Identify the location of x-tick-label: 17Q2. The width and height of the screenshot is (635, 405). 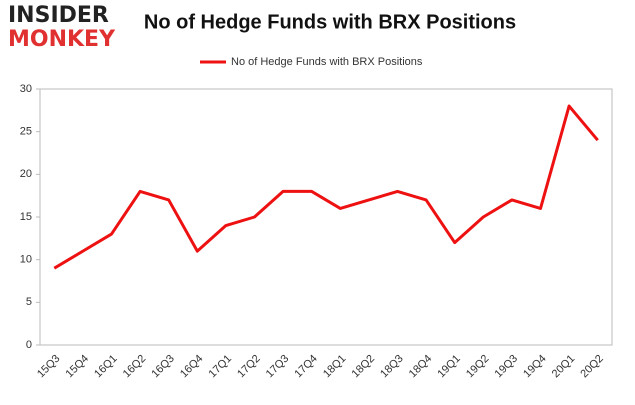
(249, 367).